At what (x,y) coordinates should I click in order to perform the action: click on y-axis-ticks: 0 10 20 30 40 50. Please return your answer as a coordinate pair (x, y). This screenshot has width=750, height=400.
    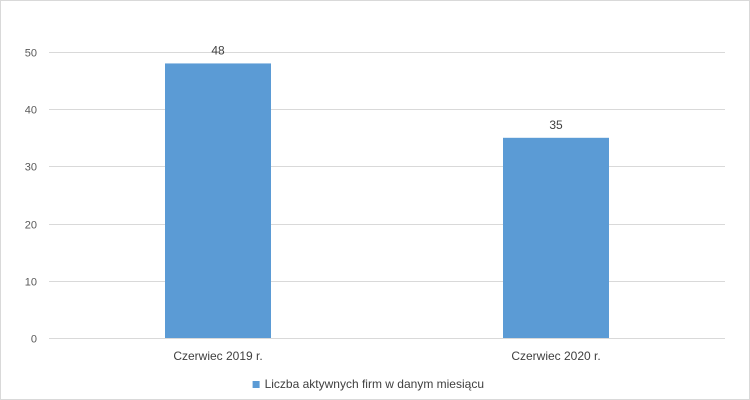
    Looking at the image, I should click on (31, 197).